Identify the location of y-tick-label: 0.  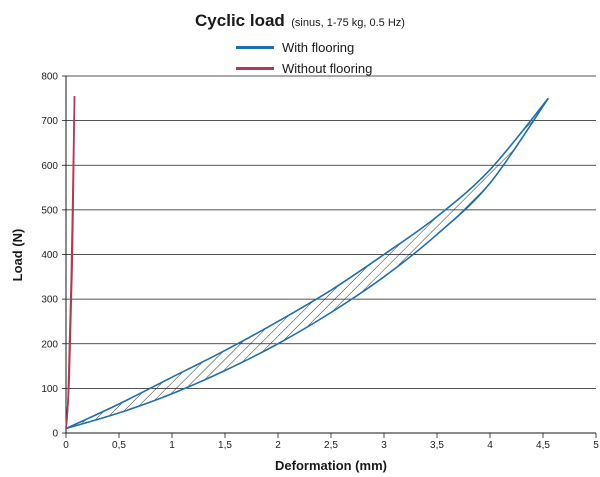
(55, 434).